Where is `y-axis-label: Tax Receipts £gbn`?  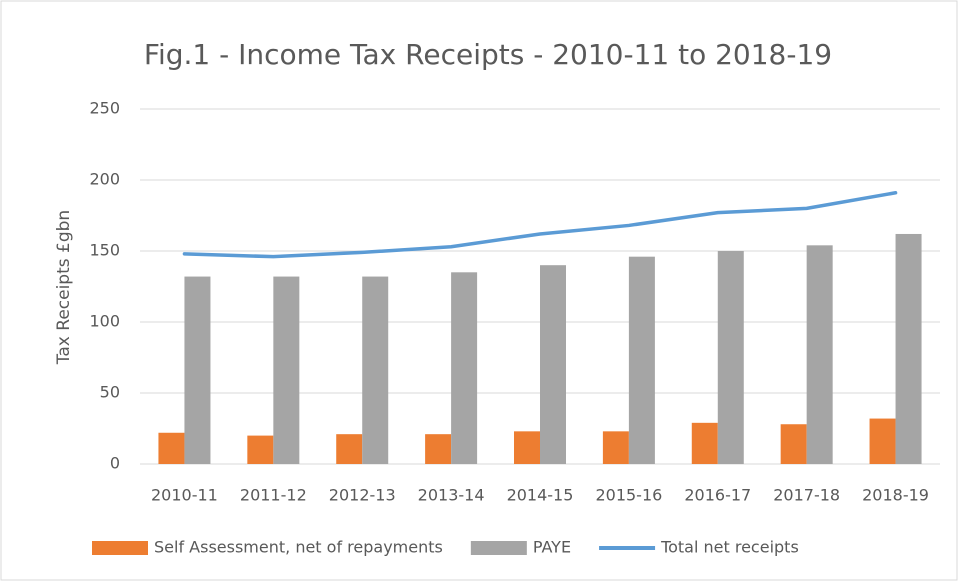
y-axis-label: Tax Receipts £gbn is located at coordinates (64, 287).